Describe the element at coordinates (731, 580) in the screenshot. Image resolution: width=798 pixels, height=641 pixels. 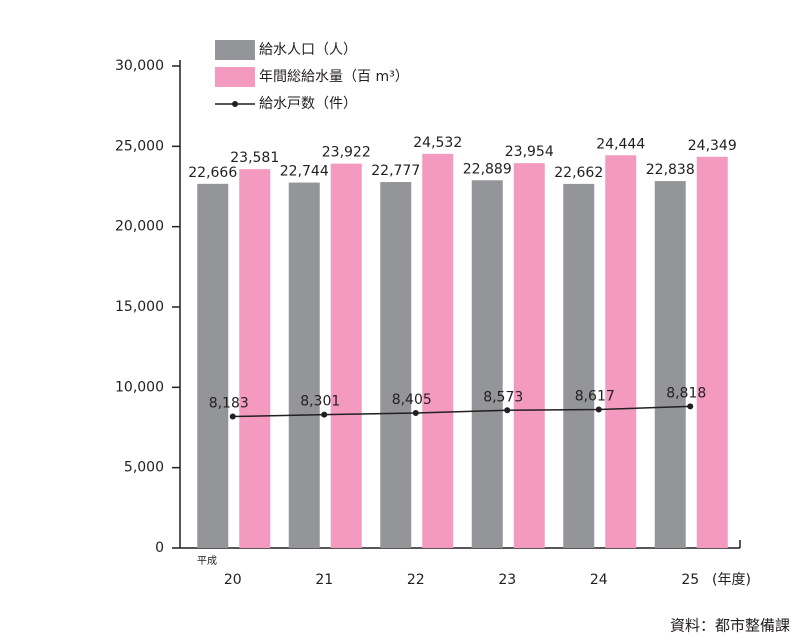
I see `x-unit: (年度)` at that location.